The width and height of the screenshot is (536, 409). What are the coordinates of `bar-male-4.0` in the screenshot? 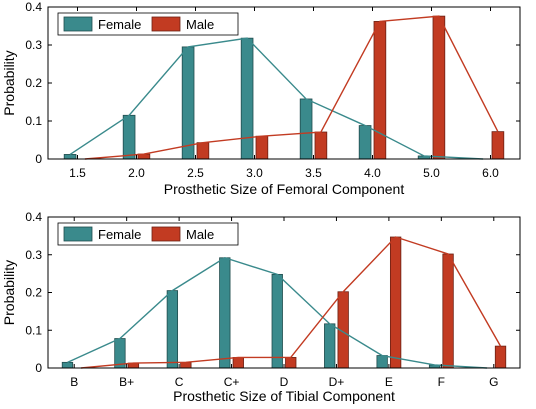 It's located at (380, 90).